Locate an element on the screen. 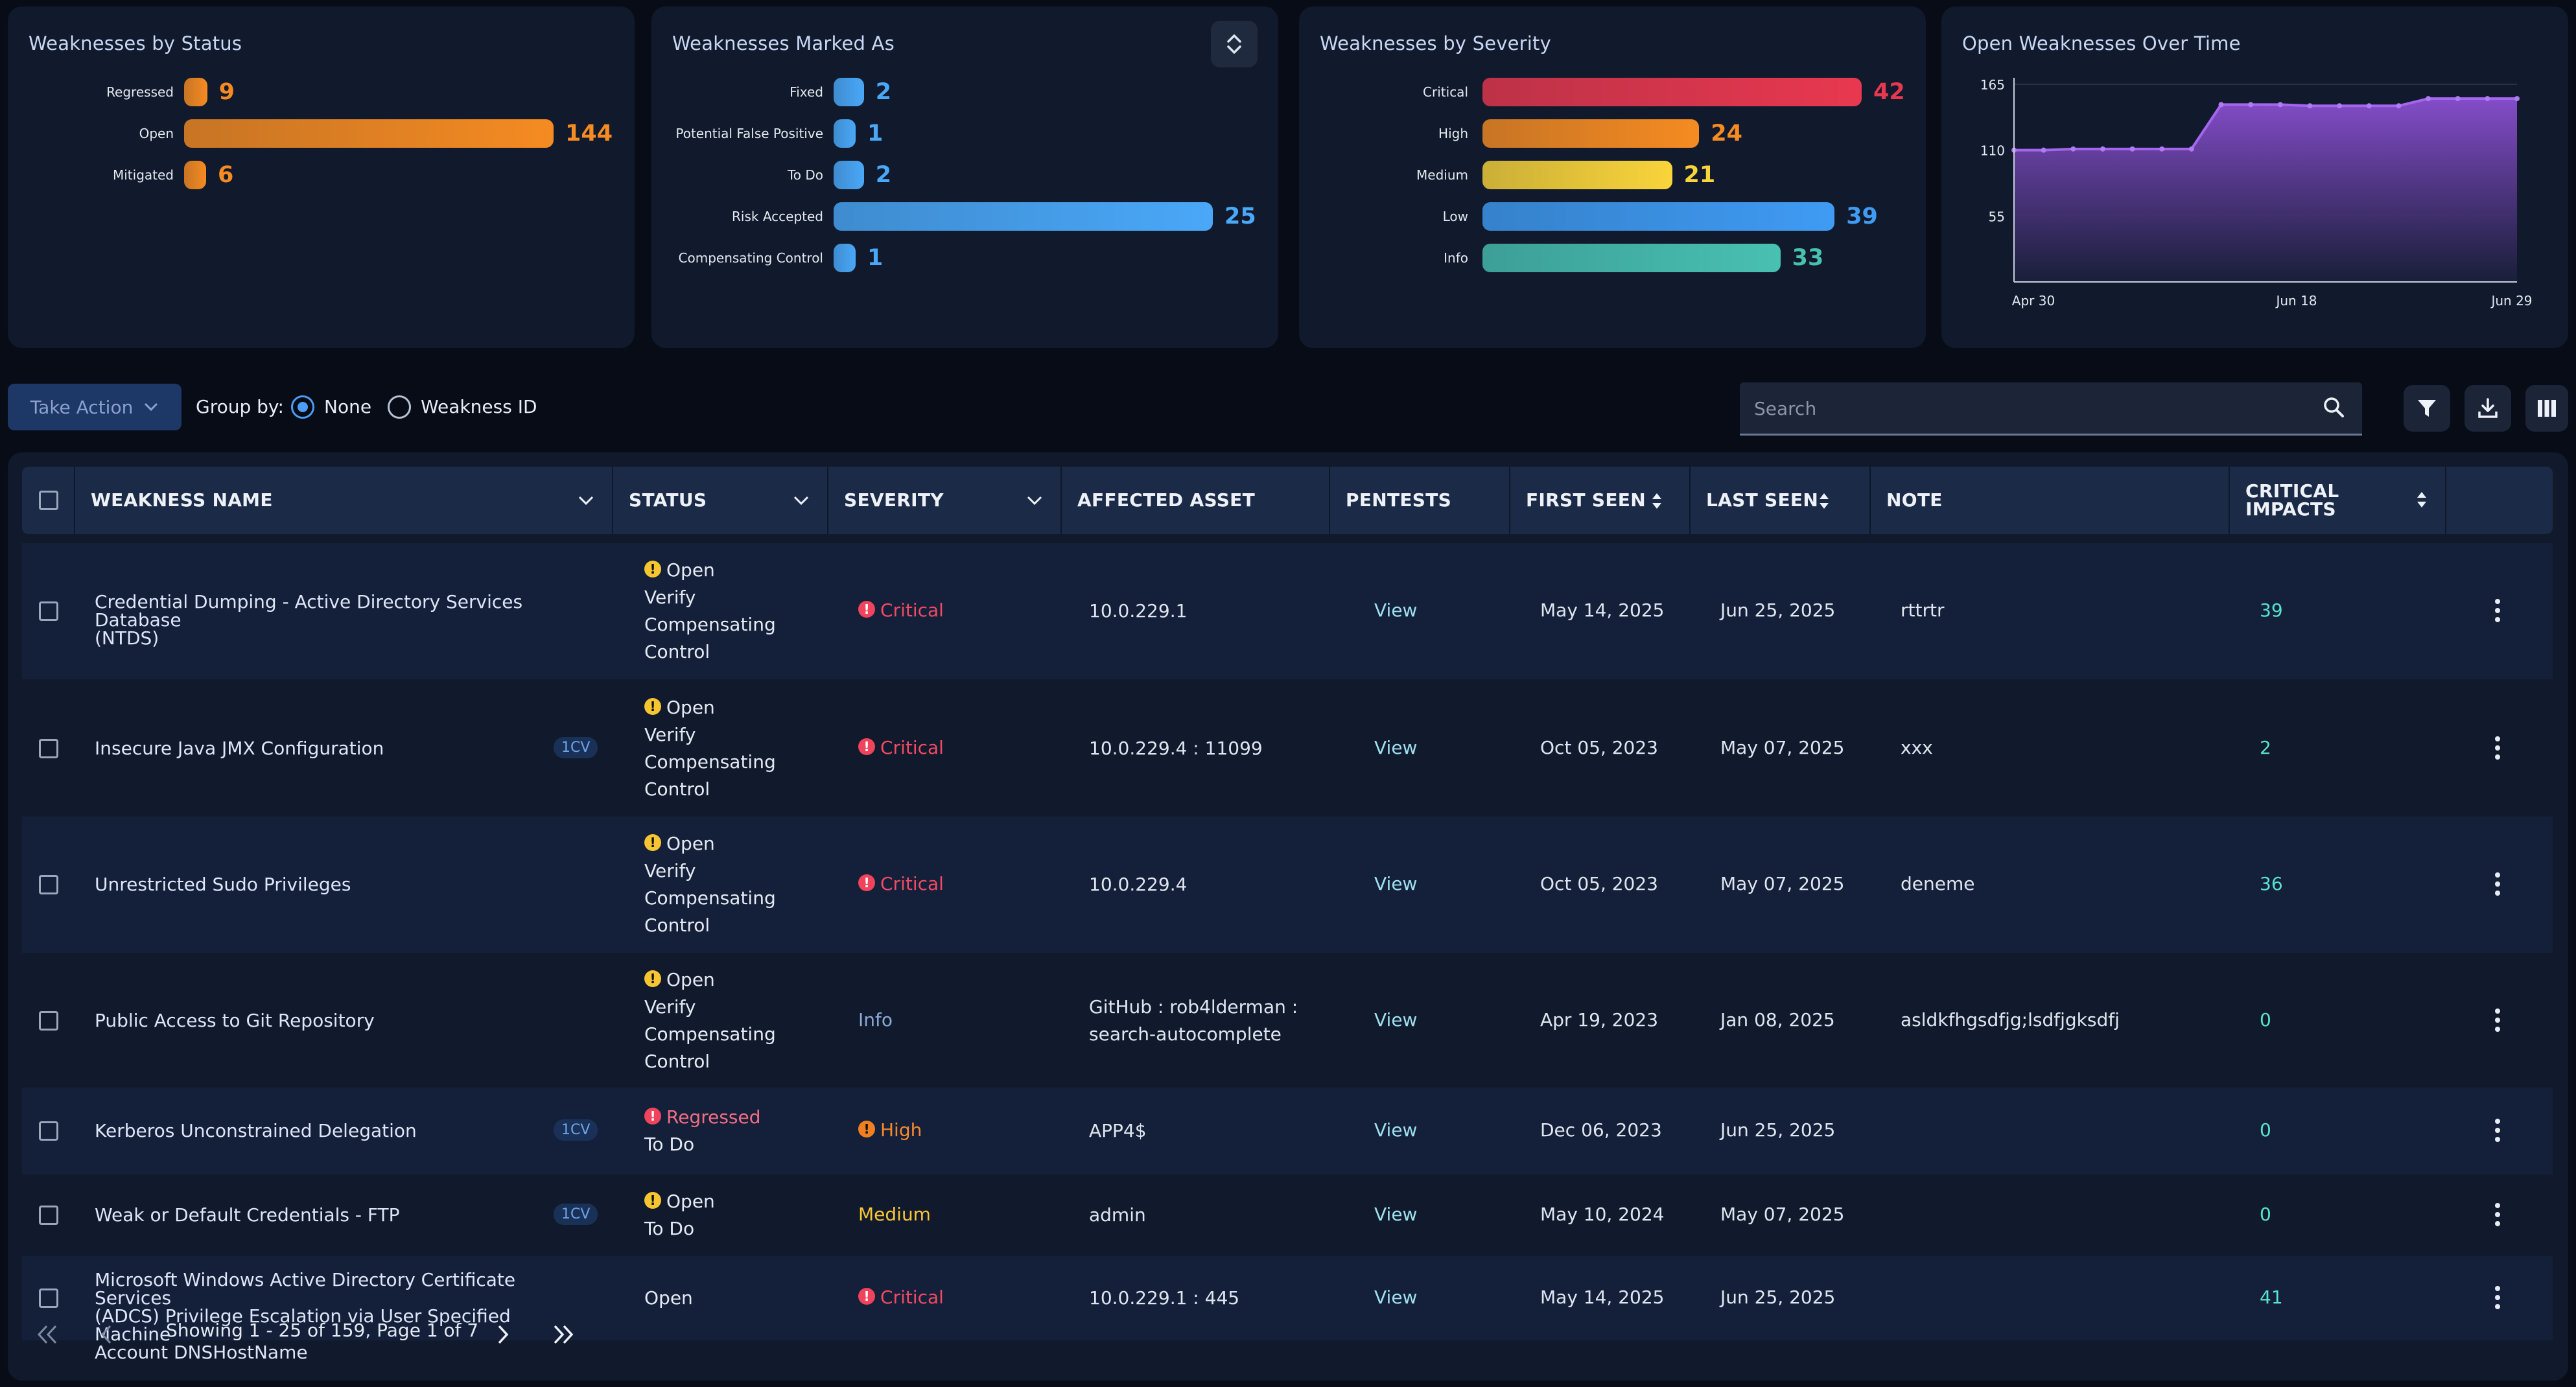 This screenshot has height=1387, width=2576. weakness-name: Insecure Java JMX Configuration is located at coordinates (341, 749).